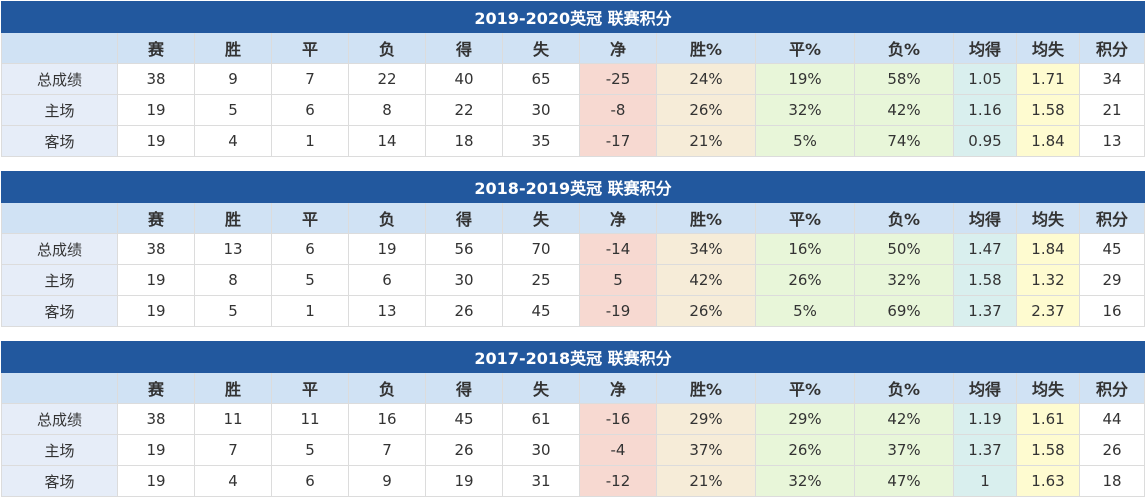 The height and width of the screenshot is (502, 1146). I want to click on cell: 29, so click(1112, 280).